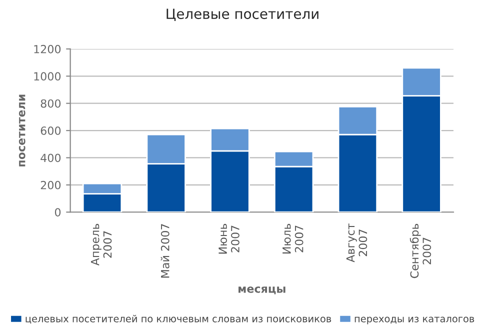 This screenshot has height=333, width=485. I want to click on y-axis-title: посетители, so click(22, 130).